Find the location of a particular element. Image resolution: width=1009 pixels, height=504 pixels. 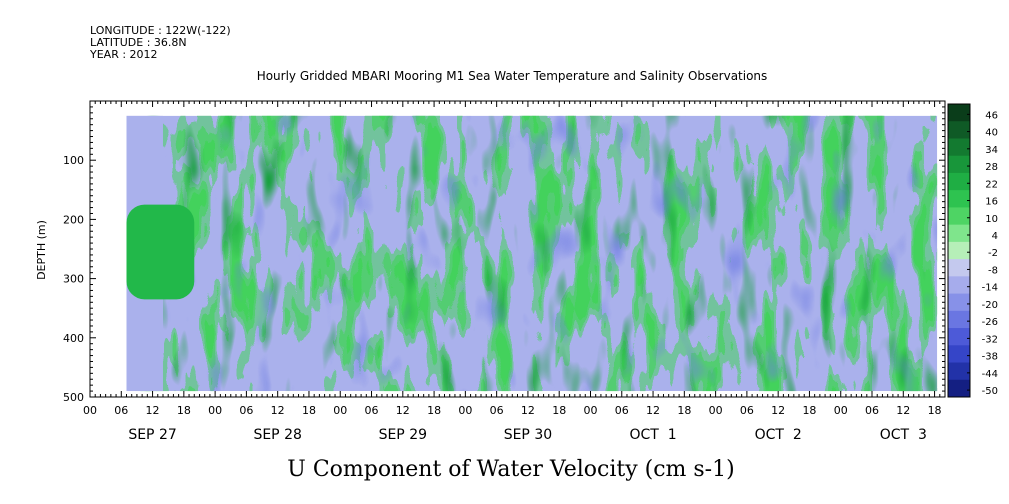

colorbar-label: 28 is located at coordinates (991, 167).